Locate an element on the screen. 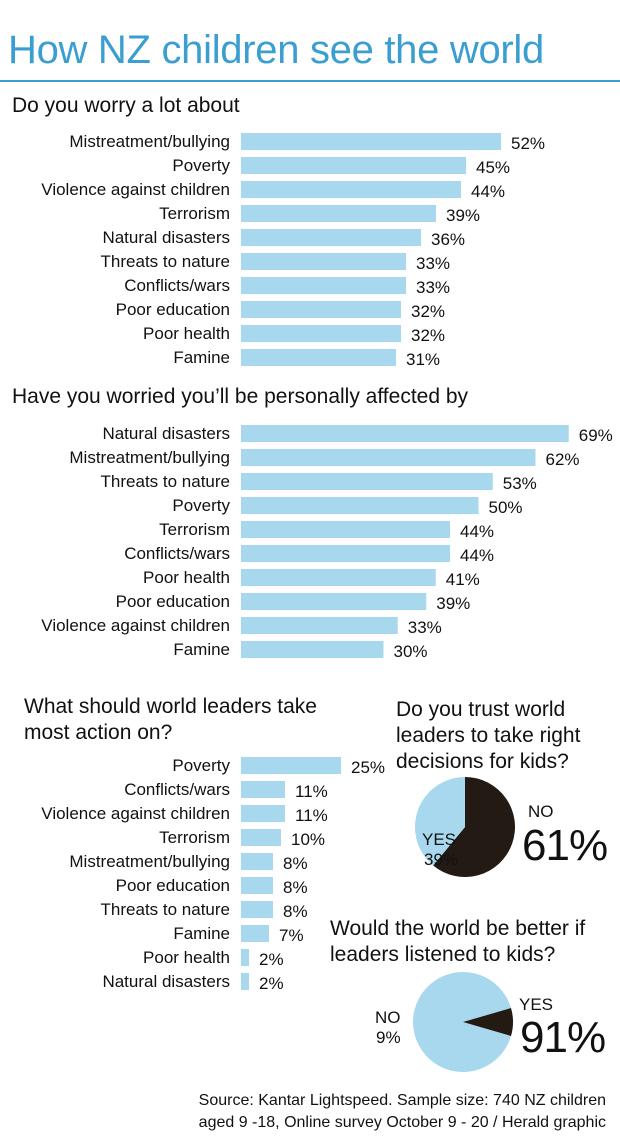  pie1-yes-label: YES is located at coordinates (439, 839).